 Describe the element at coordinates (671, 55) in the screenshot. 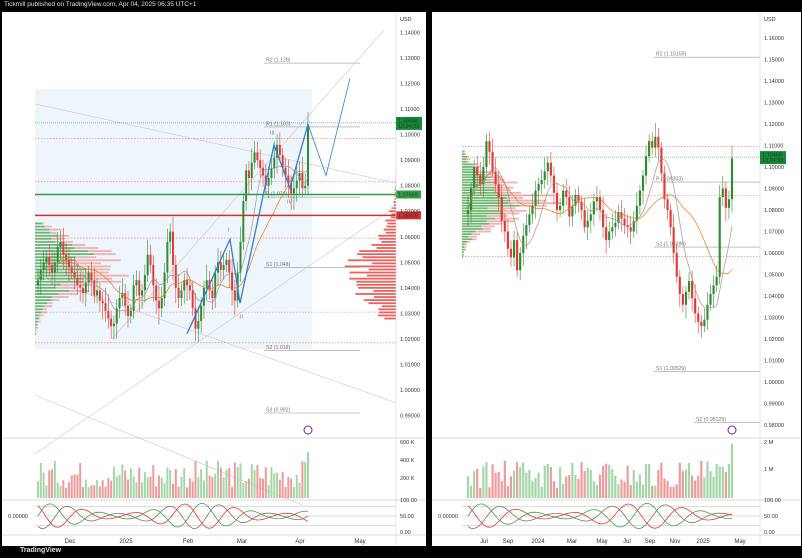

I see `pivot-label: R2 (1.15159)` at that location.